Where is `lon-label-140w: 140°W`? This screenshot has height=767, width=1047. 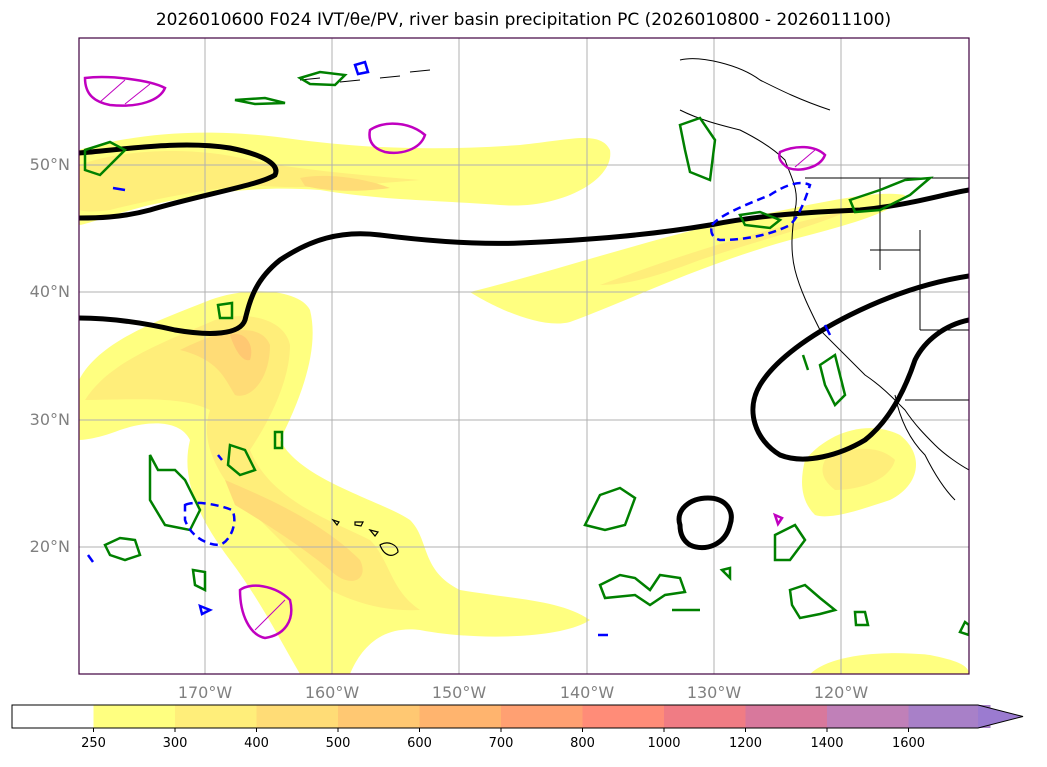
lon-label-140w: 140°W is located at coordinates (587, 692).